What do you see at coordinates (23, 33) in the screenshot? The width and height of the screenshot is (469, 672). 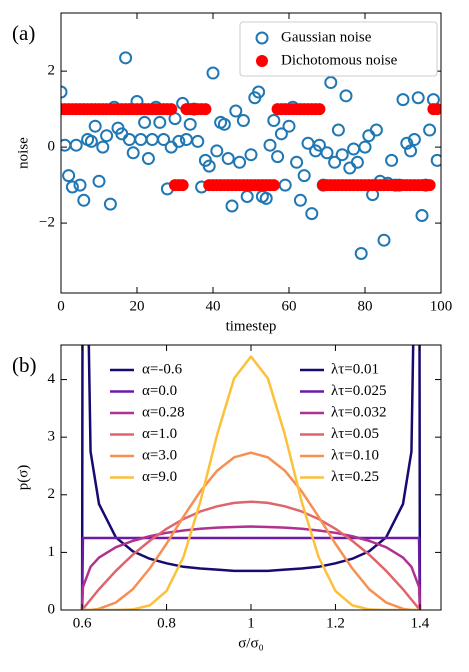 I see `panel-label: (a)` at bounding box center [23, 33].